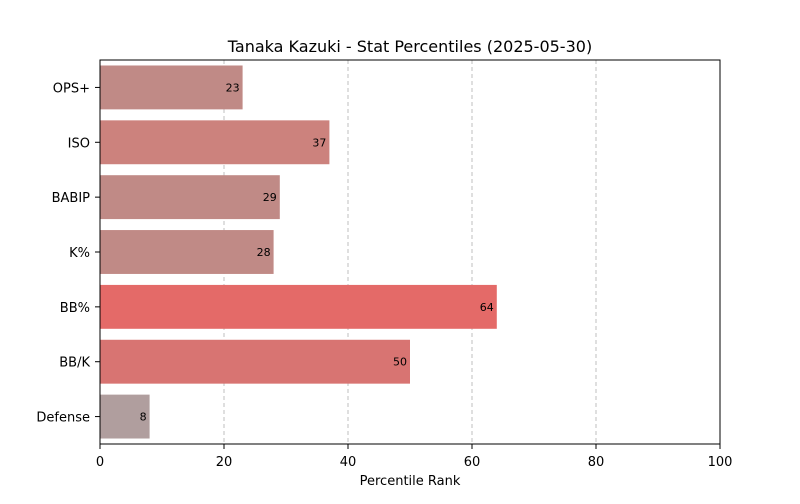  I want to click on x-tick-label: 80, so click(596, 462).